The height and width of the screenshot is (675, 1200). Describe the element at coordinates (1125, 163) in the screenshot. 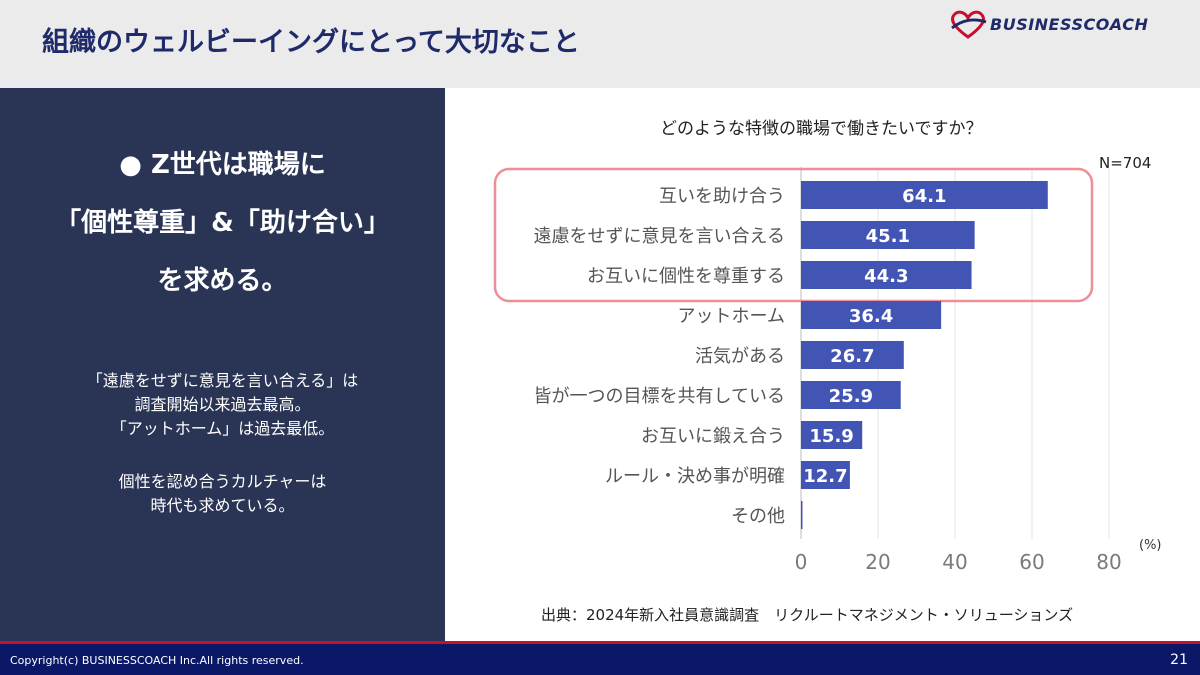

I see `sample-size-label: N=704` at that location.